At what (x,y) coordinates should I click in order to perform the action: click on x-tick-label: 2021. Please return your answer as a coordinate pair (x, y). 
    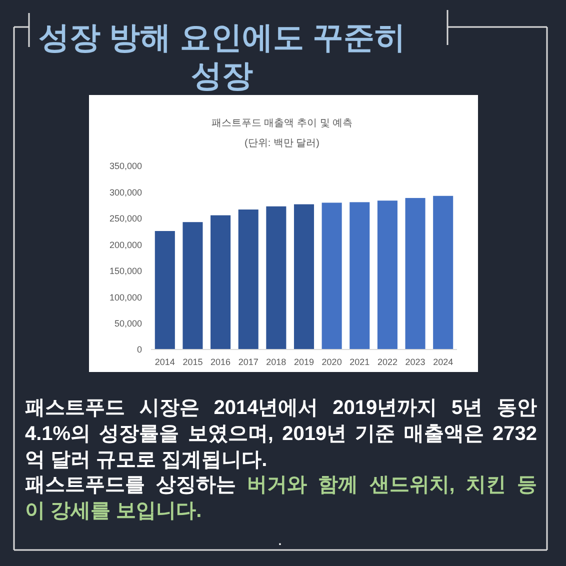
    Looking at the image, I should click on (360, 362).